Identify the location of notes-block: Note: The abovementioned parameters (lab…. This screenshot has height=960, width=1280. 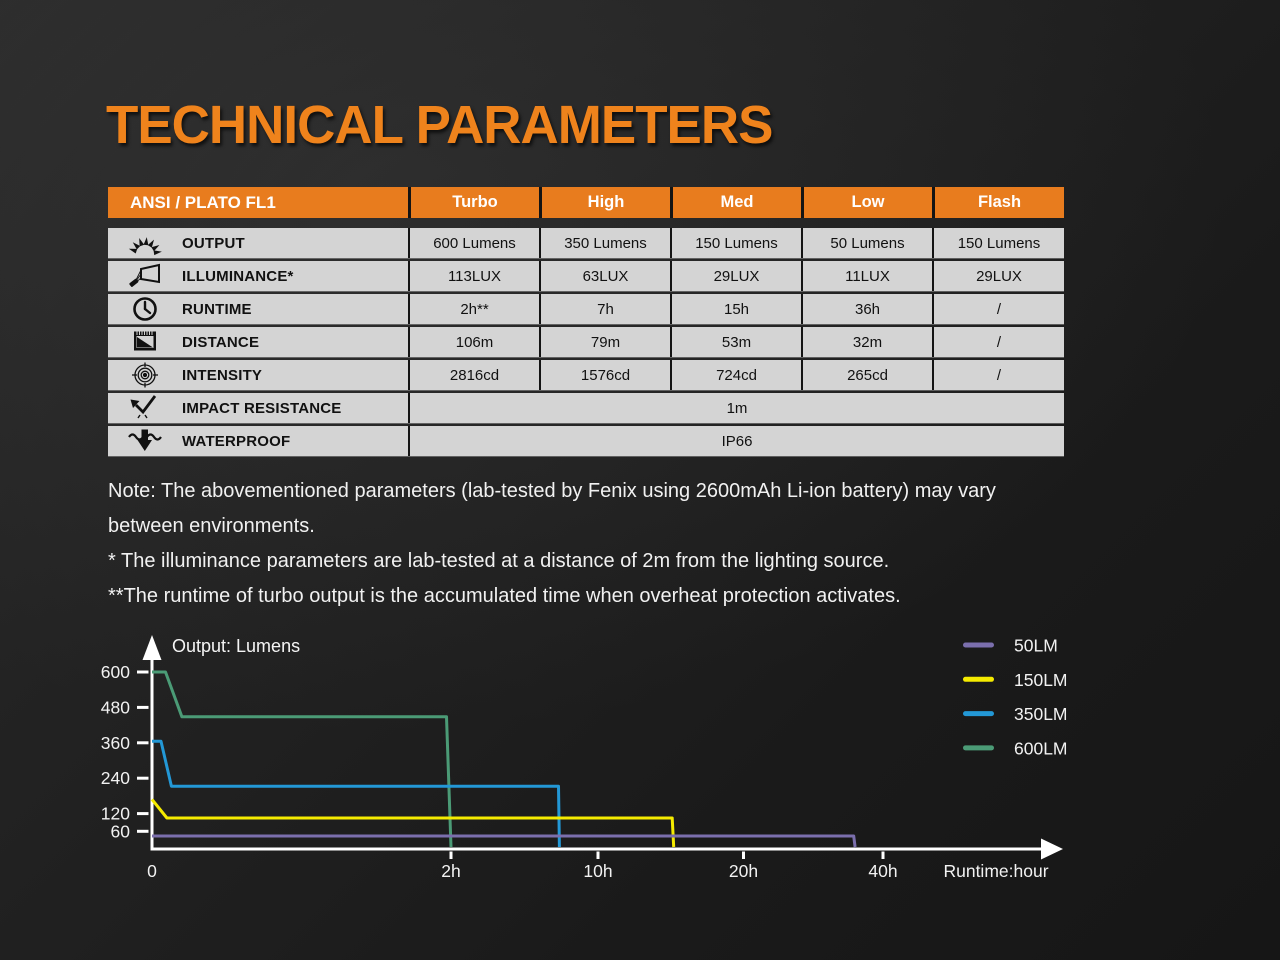
(582, 544).